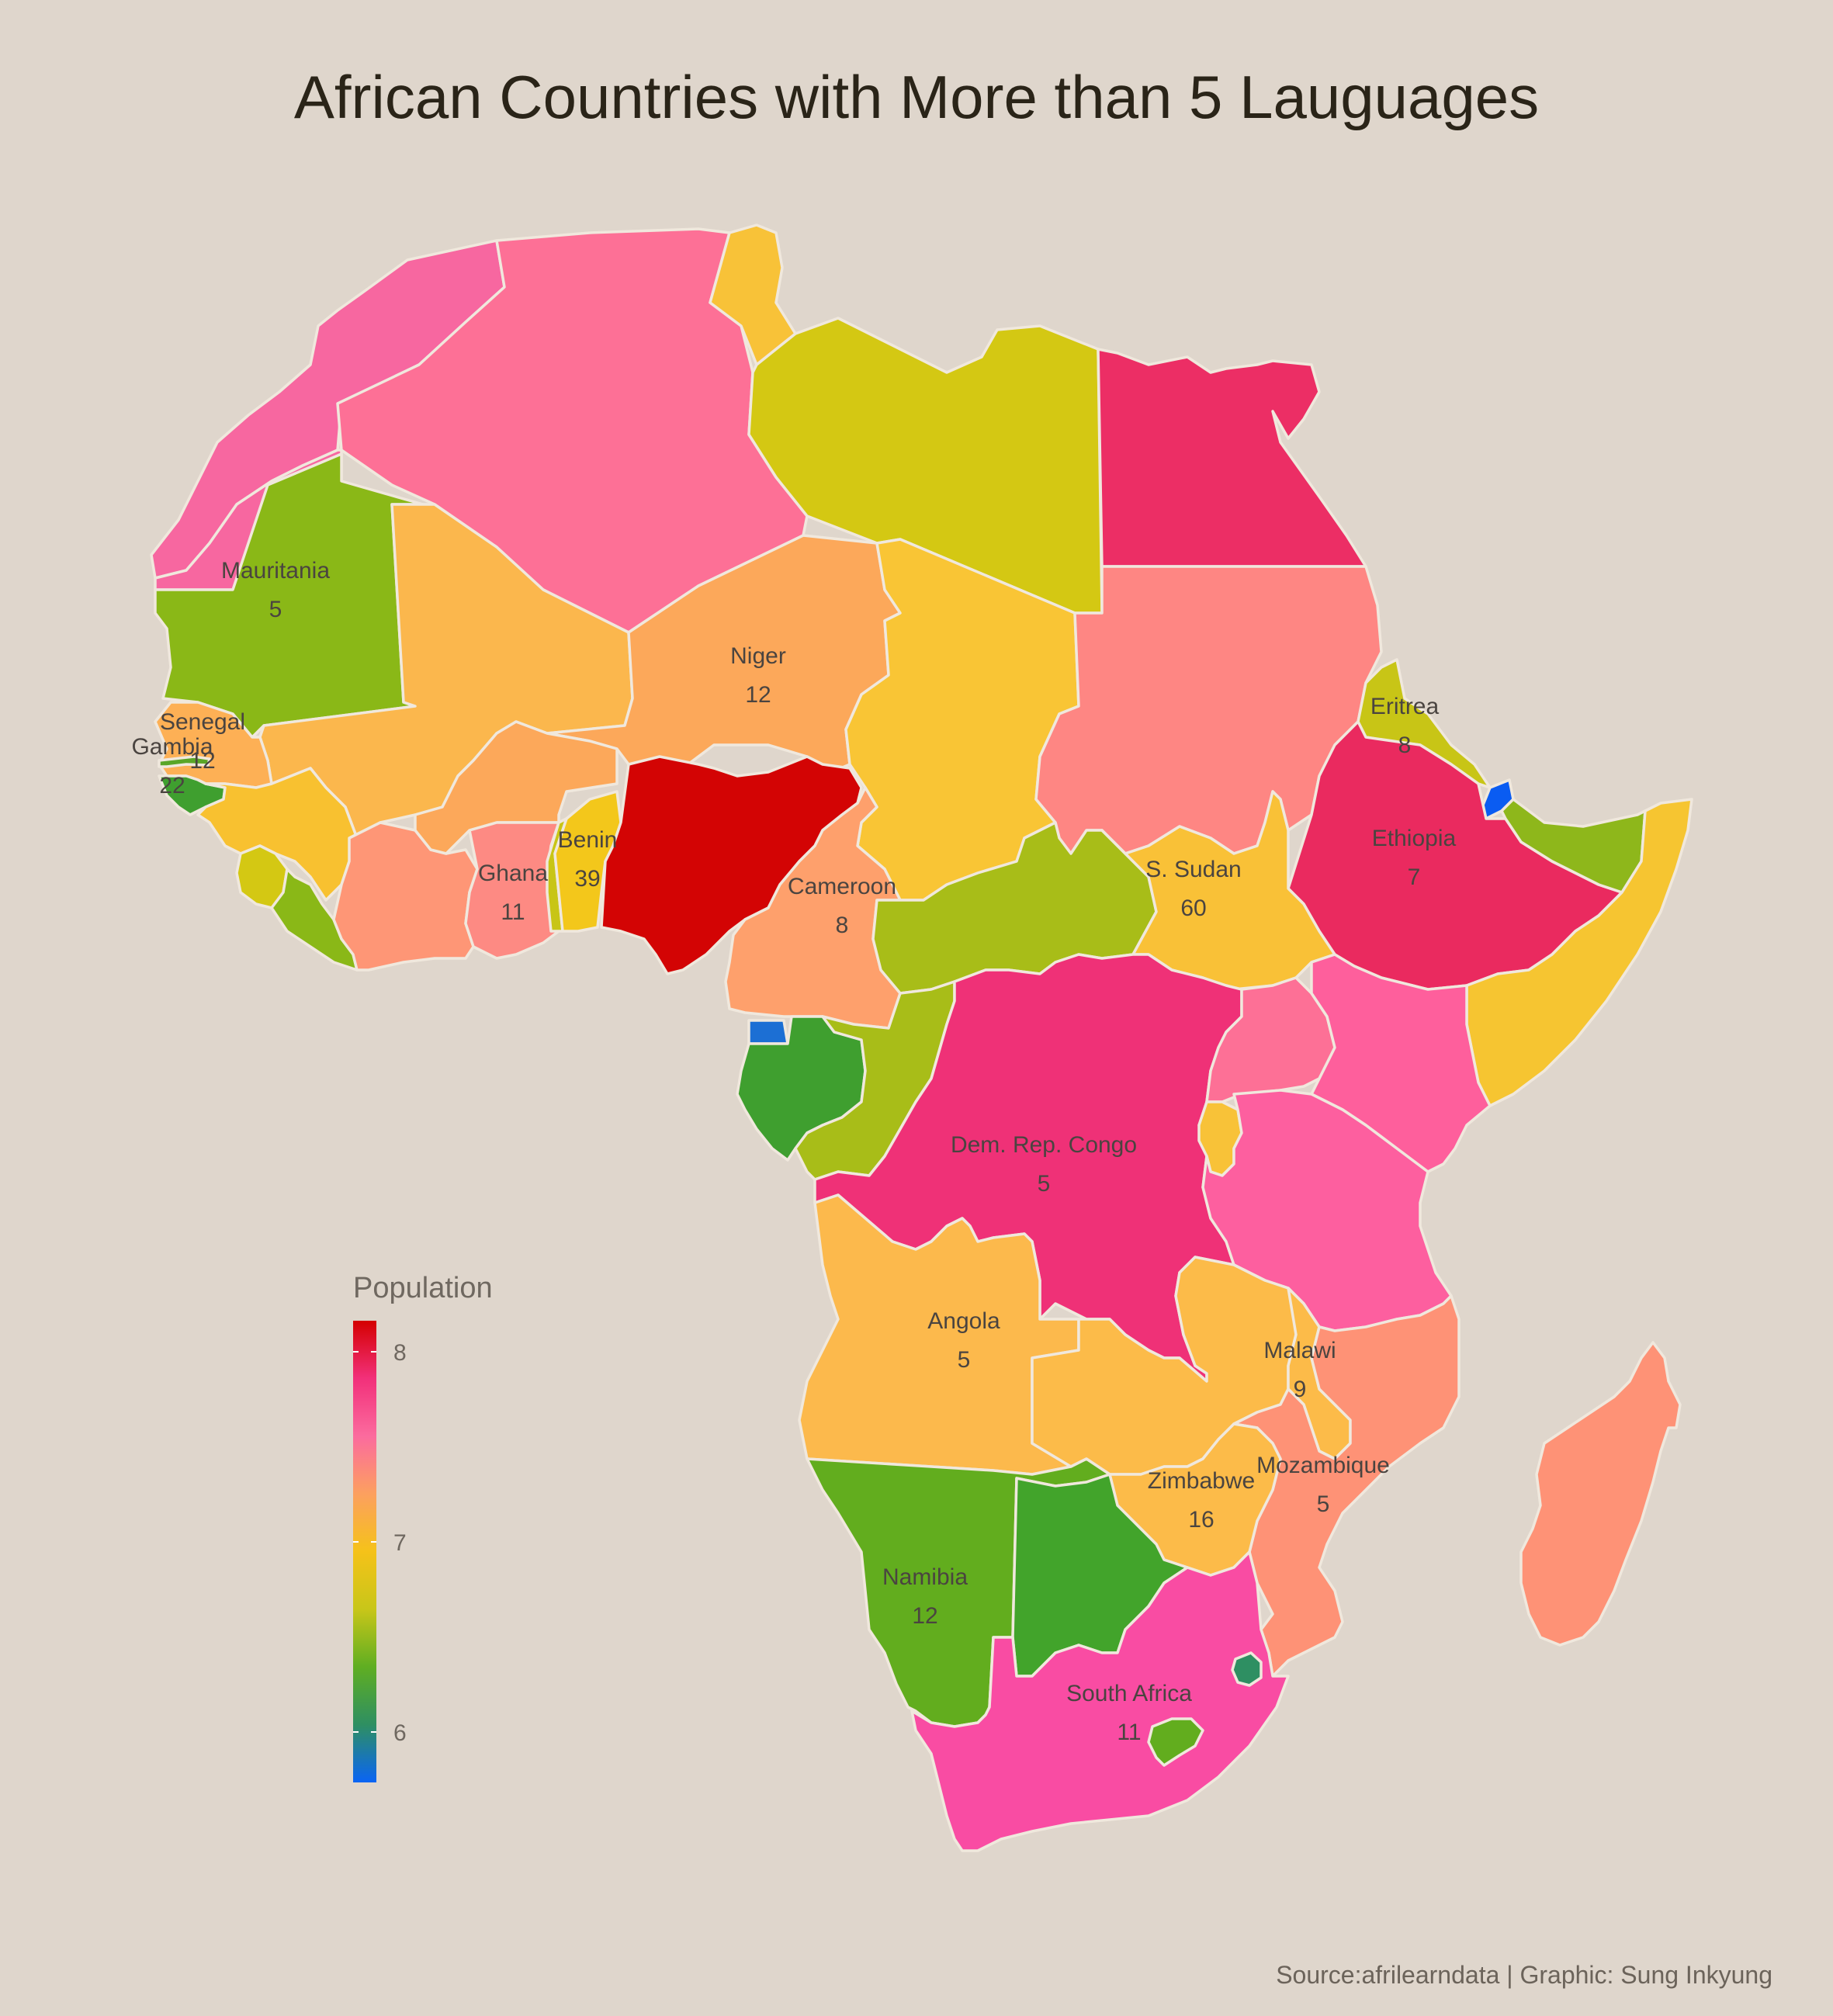  What do you see at coordinates (1601, 1494) in the screenshot?
I see `country-madagascar` at bounding box center [1601, 1494].